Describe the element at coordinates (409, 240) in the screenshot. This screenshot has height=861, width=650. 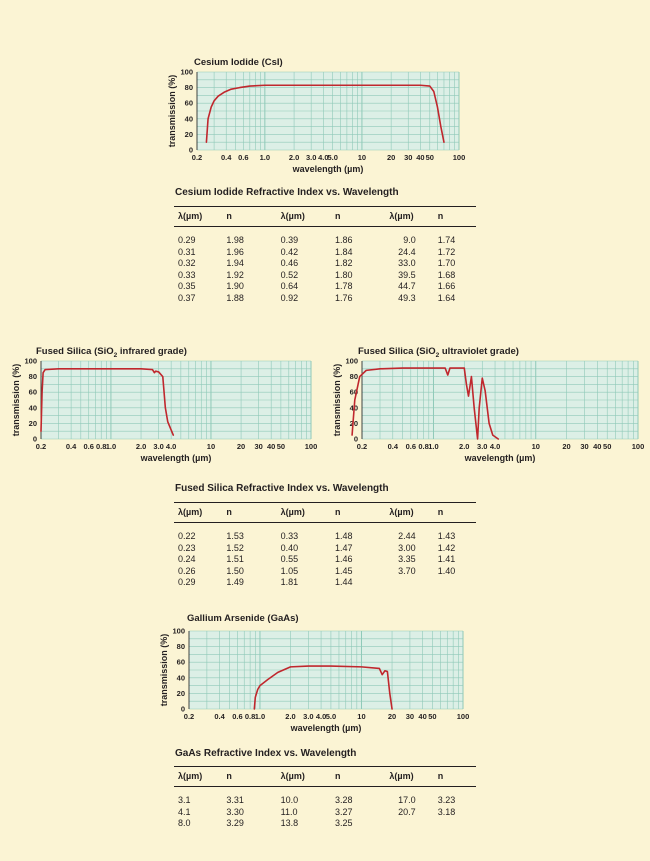
I see `wavelength-cell: 9.0` at that location.